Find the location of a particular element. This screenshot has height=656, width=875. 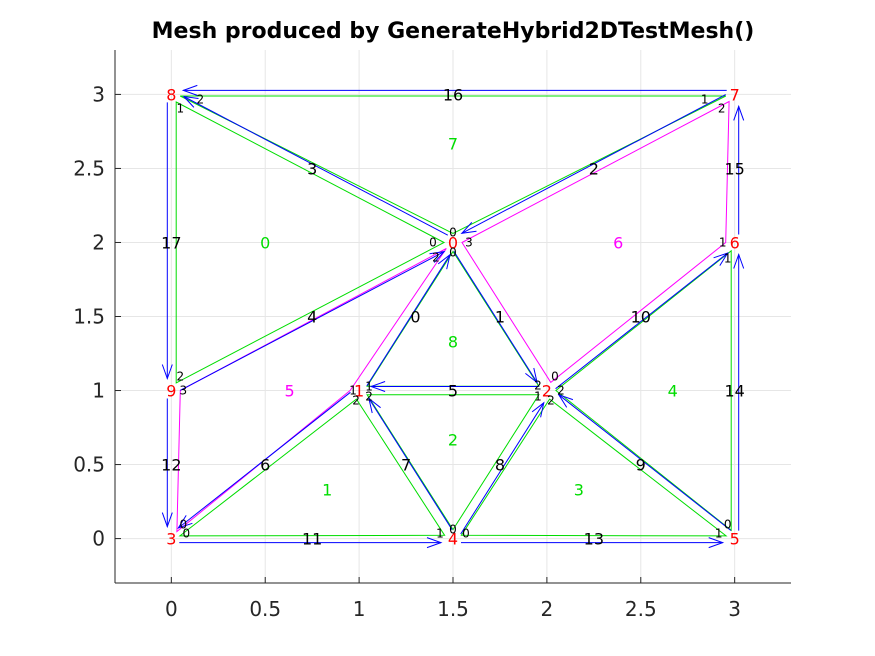

edge-label: 17 is located at coordinates (171, 242).